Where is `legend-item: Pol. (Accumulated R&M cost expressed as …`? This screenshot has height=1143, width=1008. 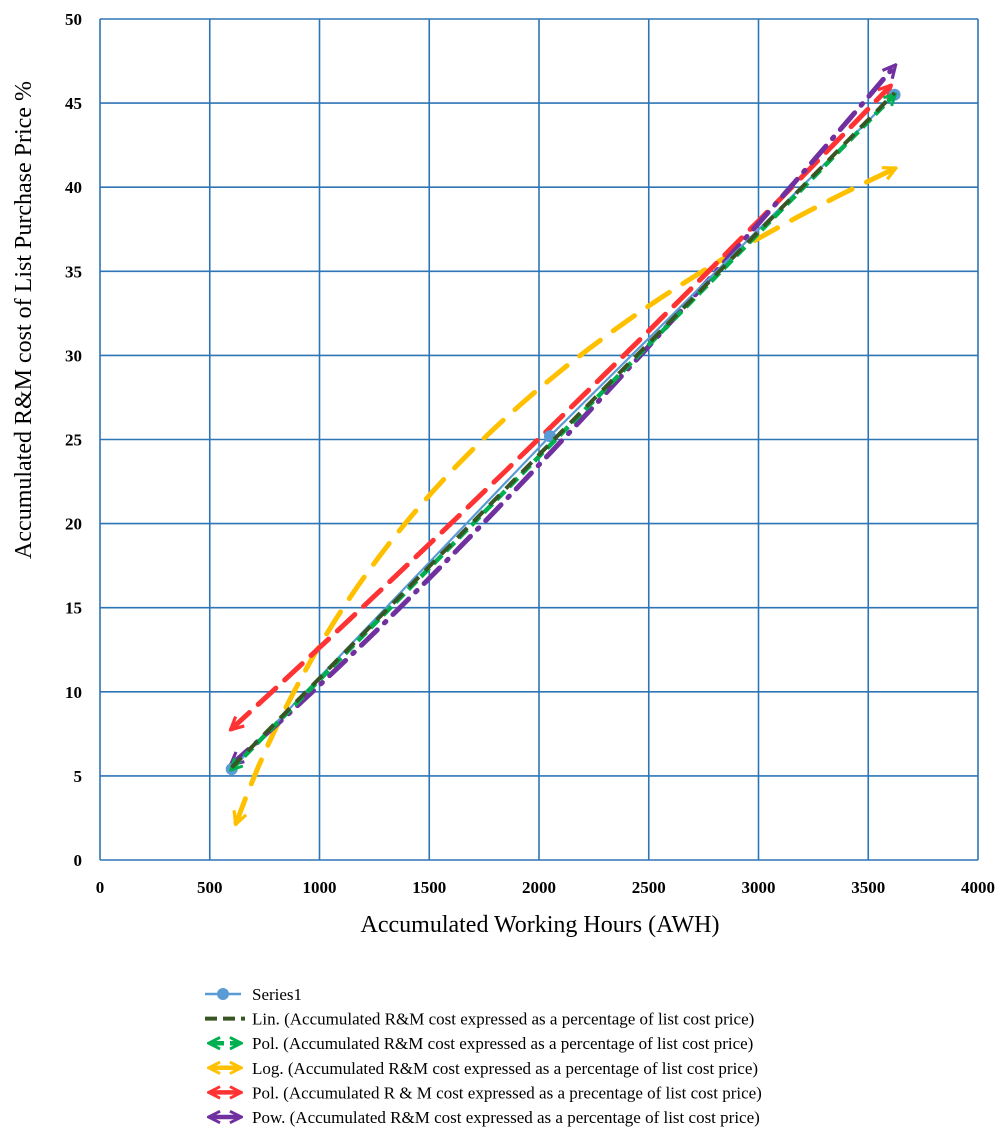 legend-item: Pol. (Accumulated R&M cost expressed as … is located at coordinates (481, 1043).